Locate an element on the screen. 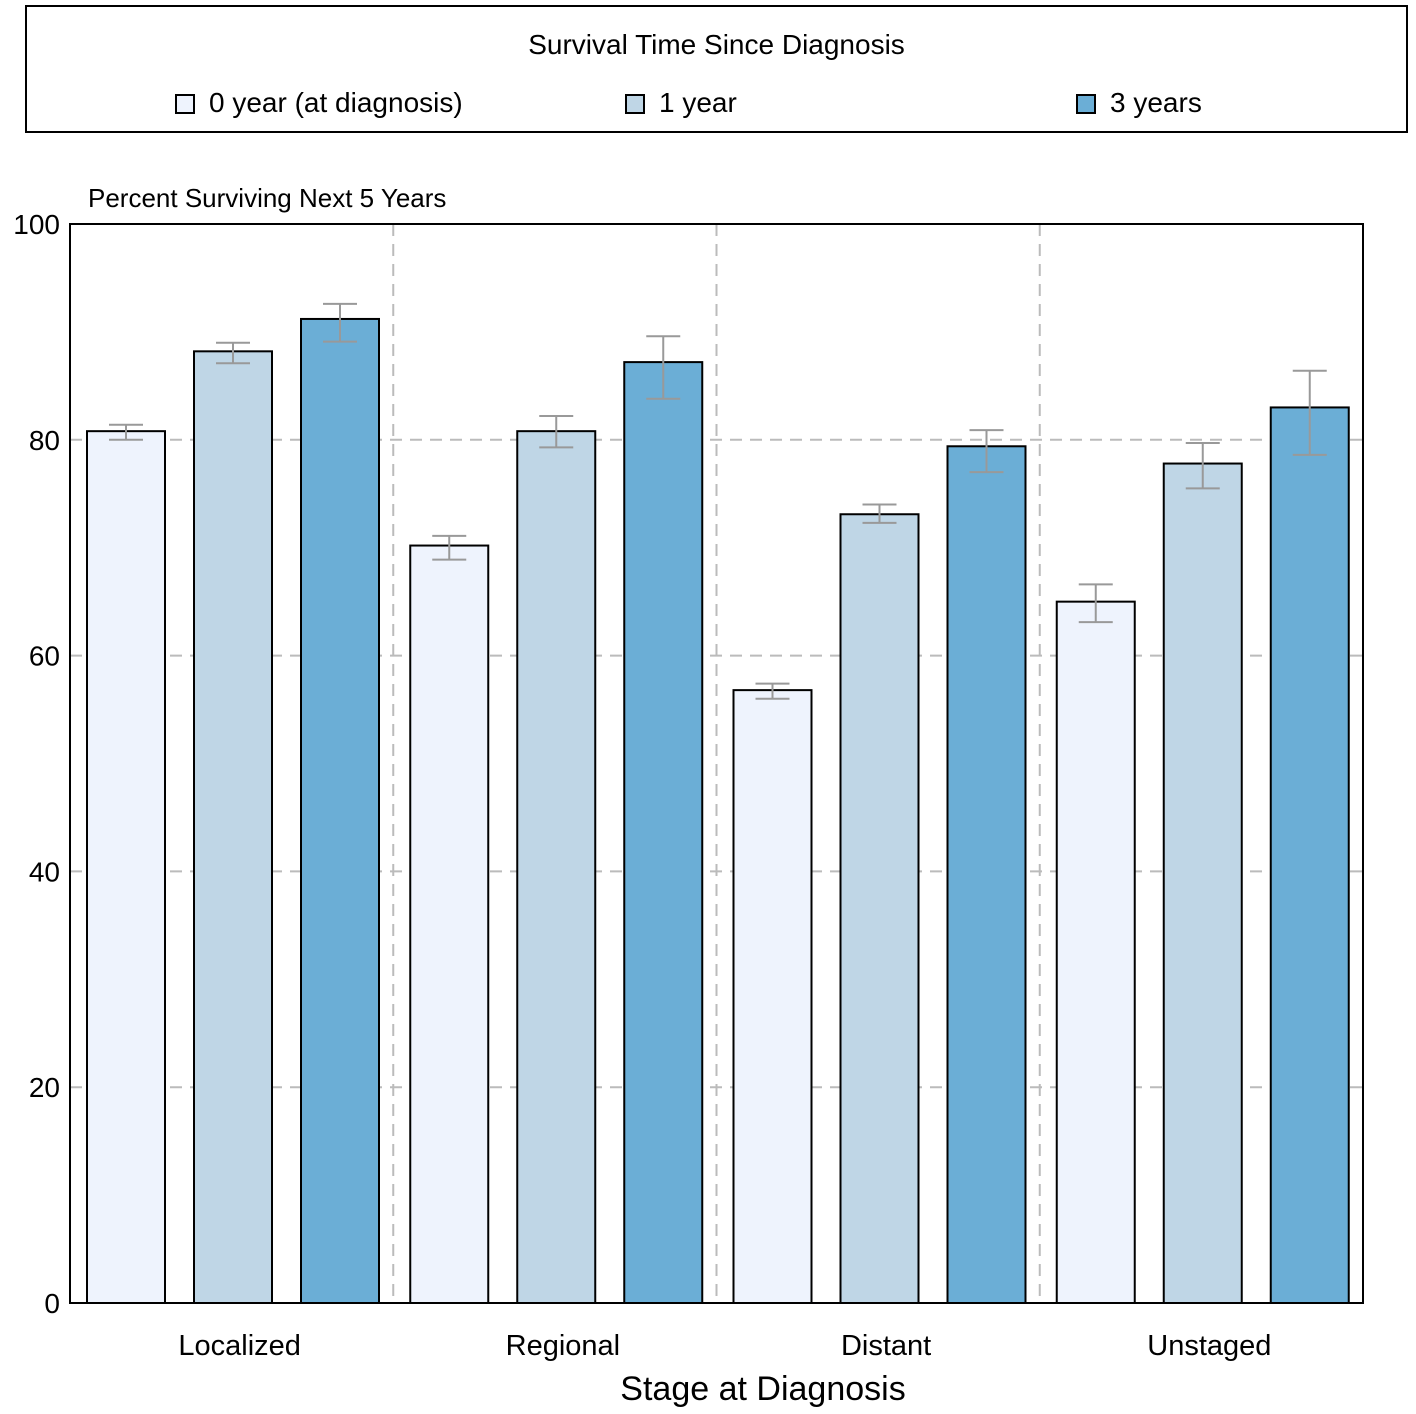  y-tick-label: 100 is located at coordinates (36, 224).